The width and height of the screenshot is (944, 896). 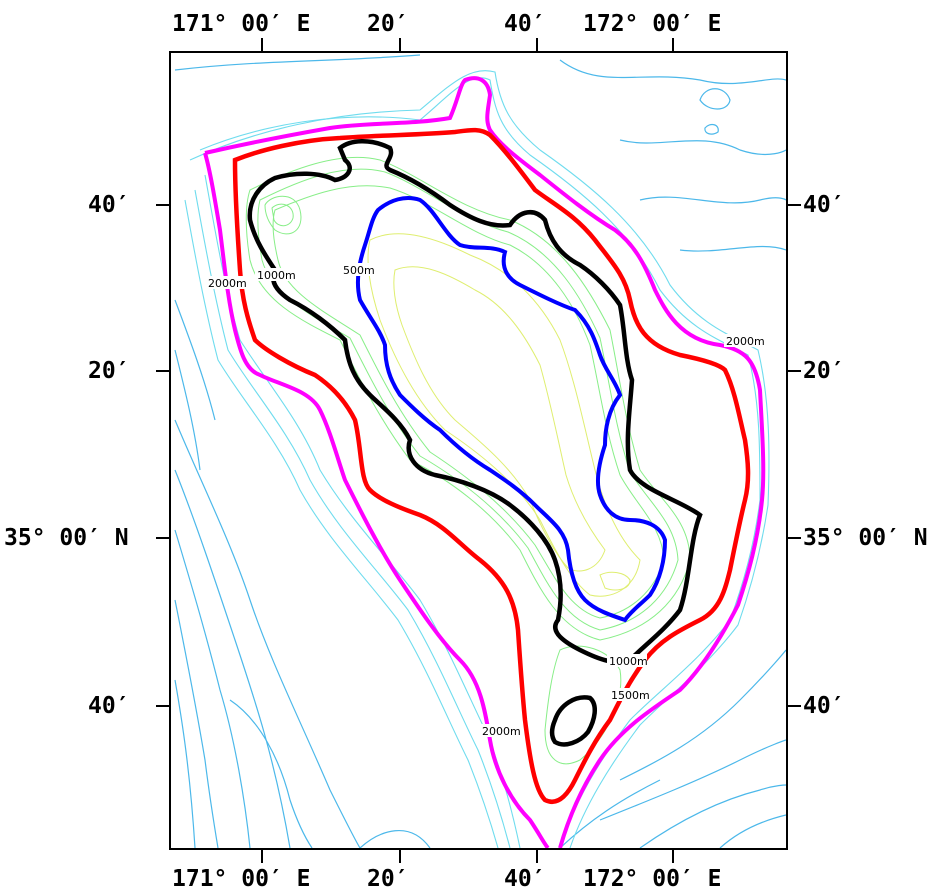 What do you see at coordinates (109, 371) in the screenshot?
I see `left-tick-label-20: 20′` at bounding box center [109, 371].